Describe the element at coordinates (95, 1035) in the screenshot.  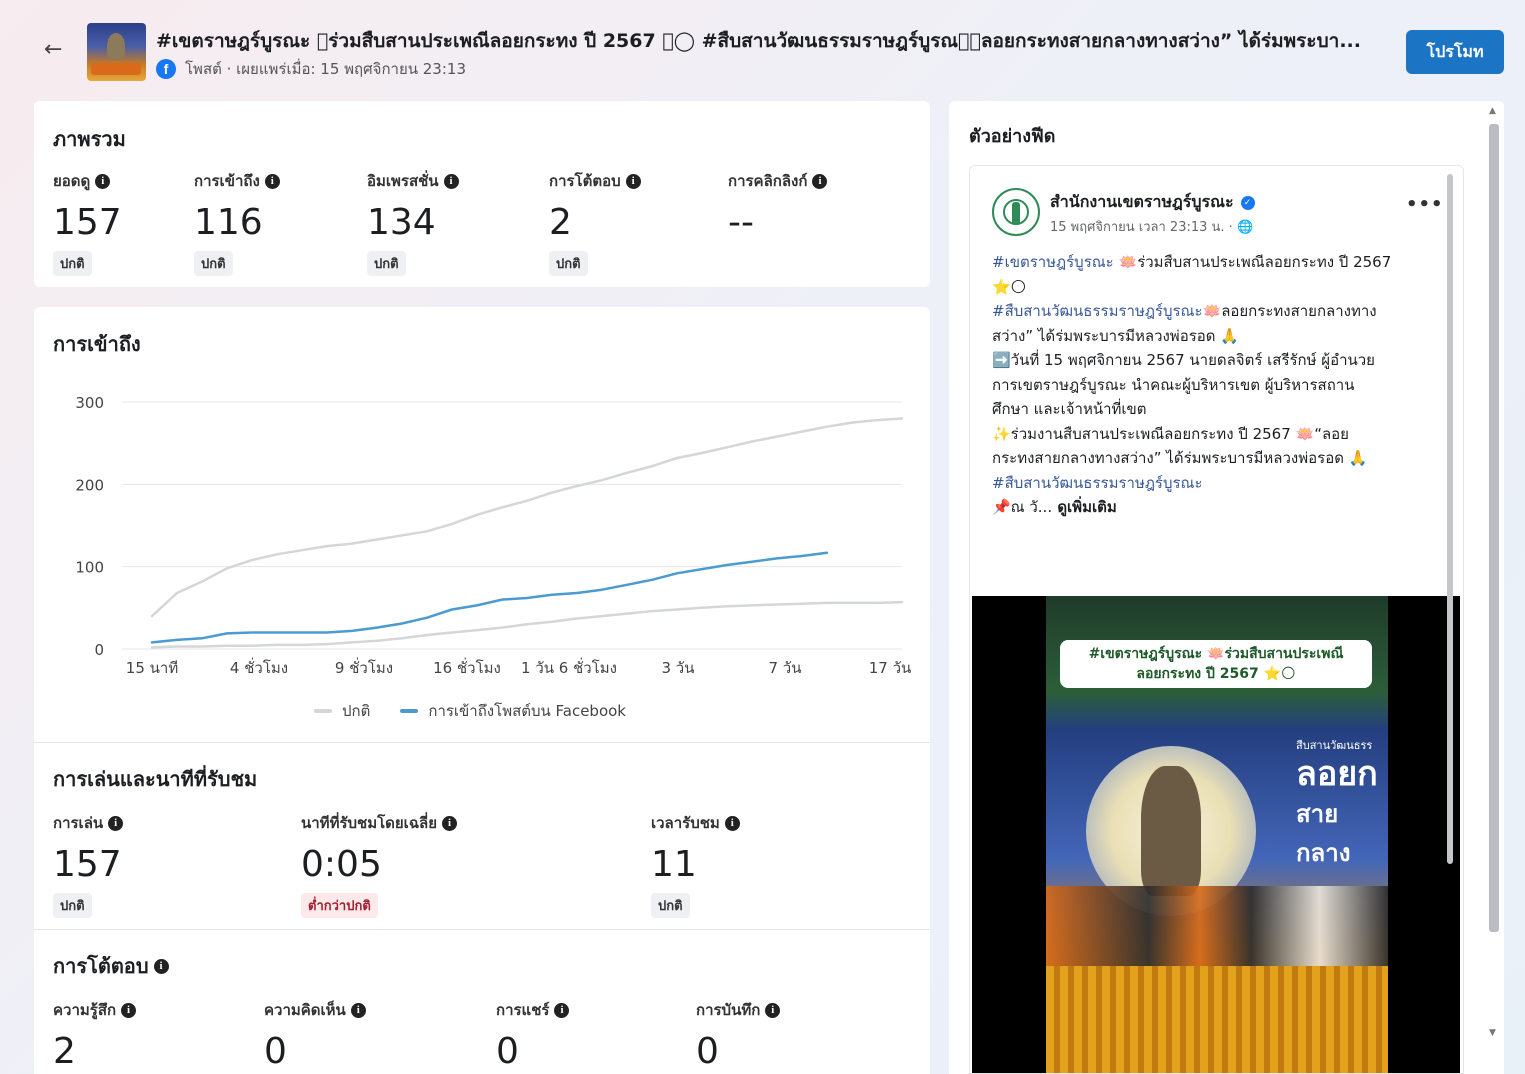
I see `metric-card: ความรู้สึก i 2` at that location.